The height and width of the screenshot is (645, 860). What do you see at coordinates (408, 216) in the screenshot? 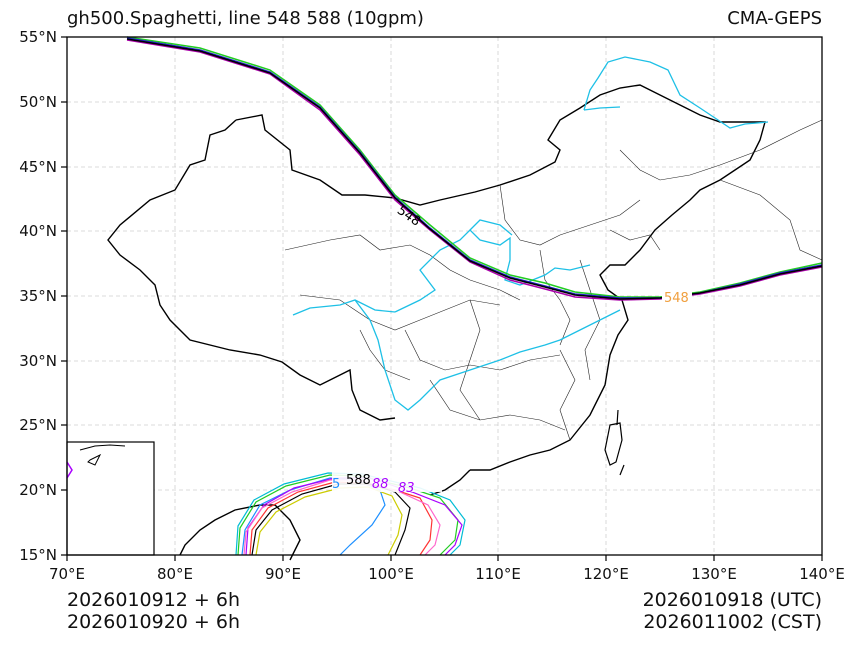
I see `contour-label-548-west: 548` at bounding box center [408, 216].